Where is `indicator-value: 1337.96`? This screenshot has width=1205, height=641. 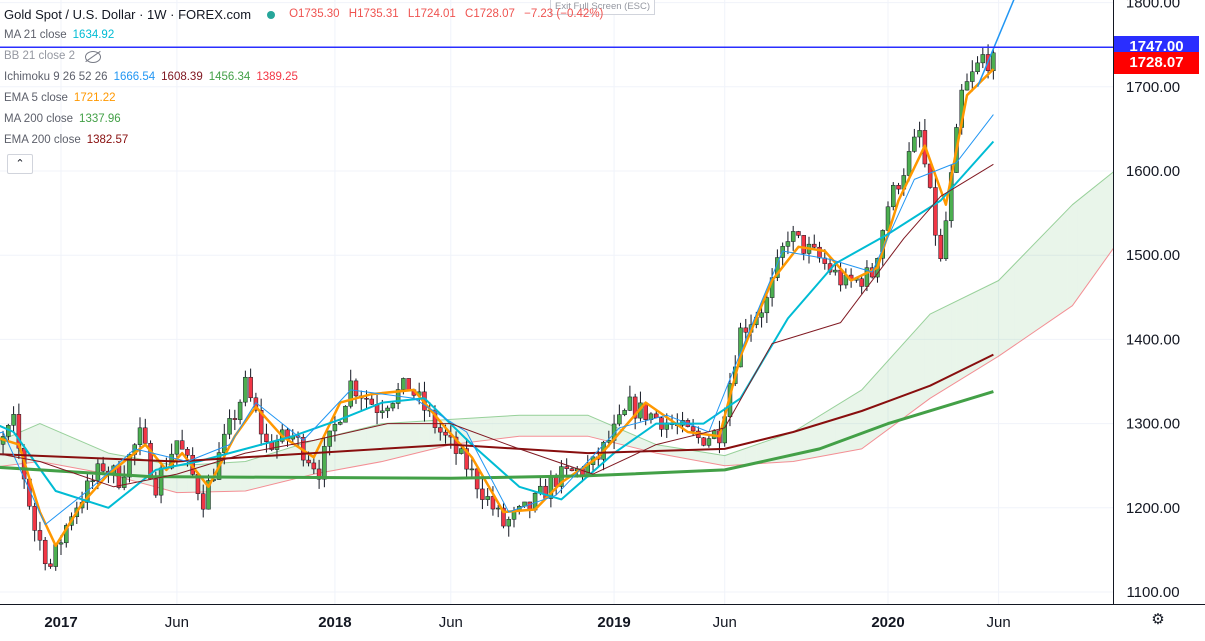 indicator-value: 1337.96 is located at coordinates (100, 119).